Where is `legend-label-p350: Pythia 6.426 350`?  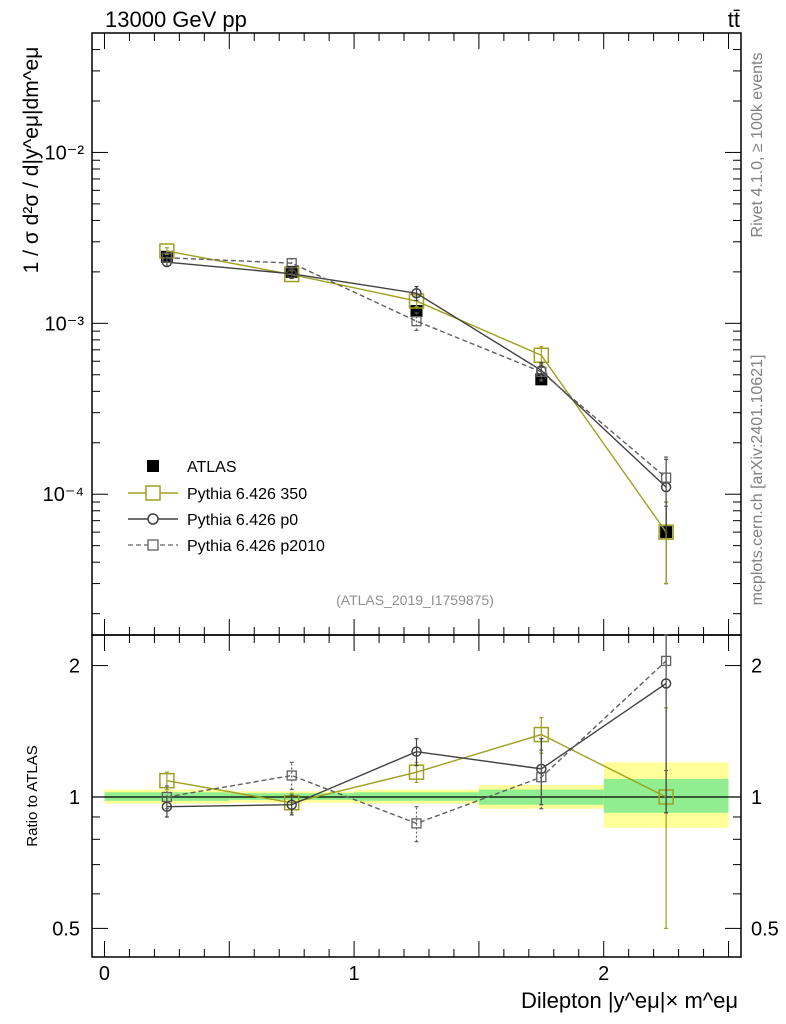
legend-label-p350: Pythia 6.426 350 is located at coordinates (247, 494).